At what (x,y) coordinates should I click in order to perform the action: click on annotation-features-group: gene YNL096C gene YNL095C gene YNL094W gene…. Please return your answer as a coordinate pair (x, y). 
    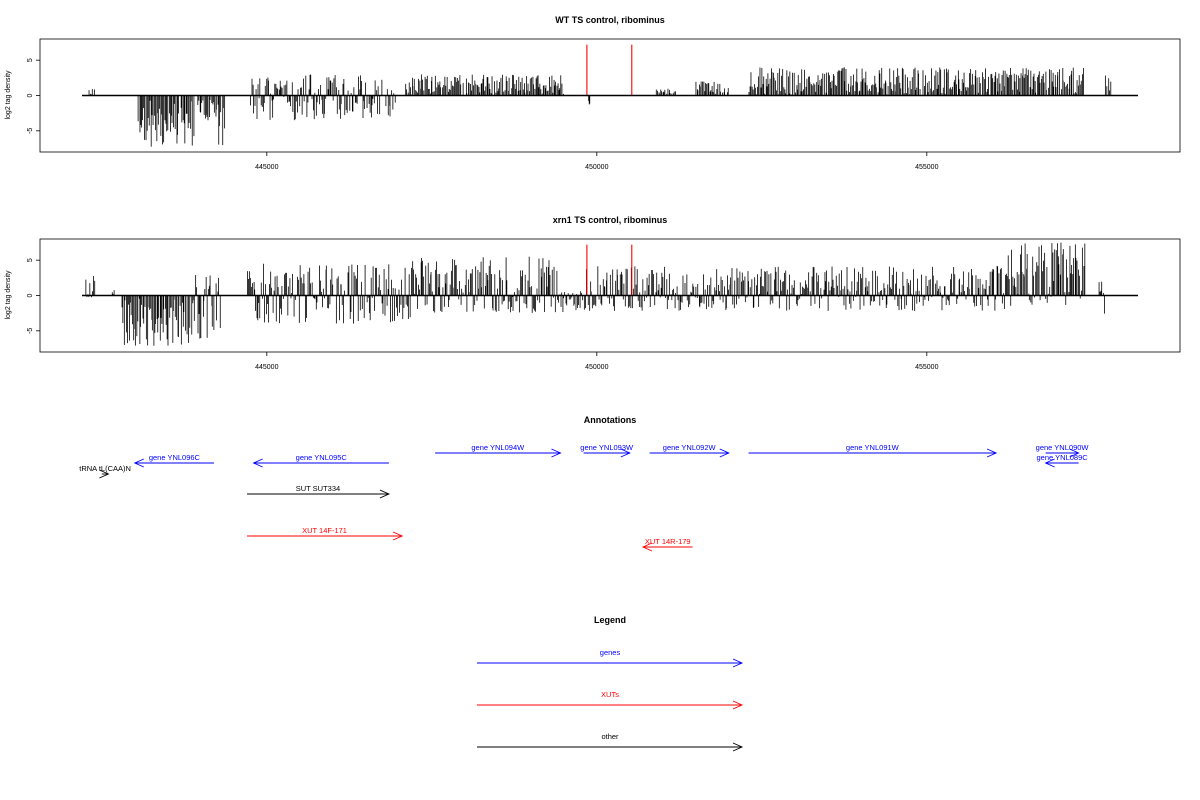
    Looking at the image, I should click on (584, 497).